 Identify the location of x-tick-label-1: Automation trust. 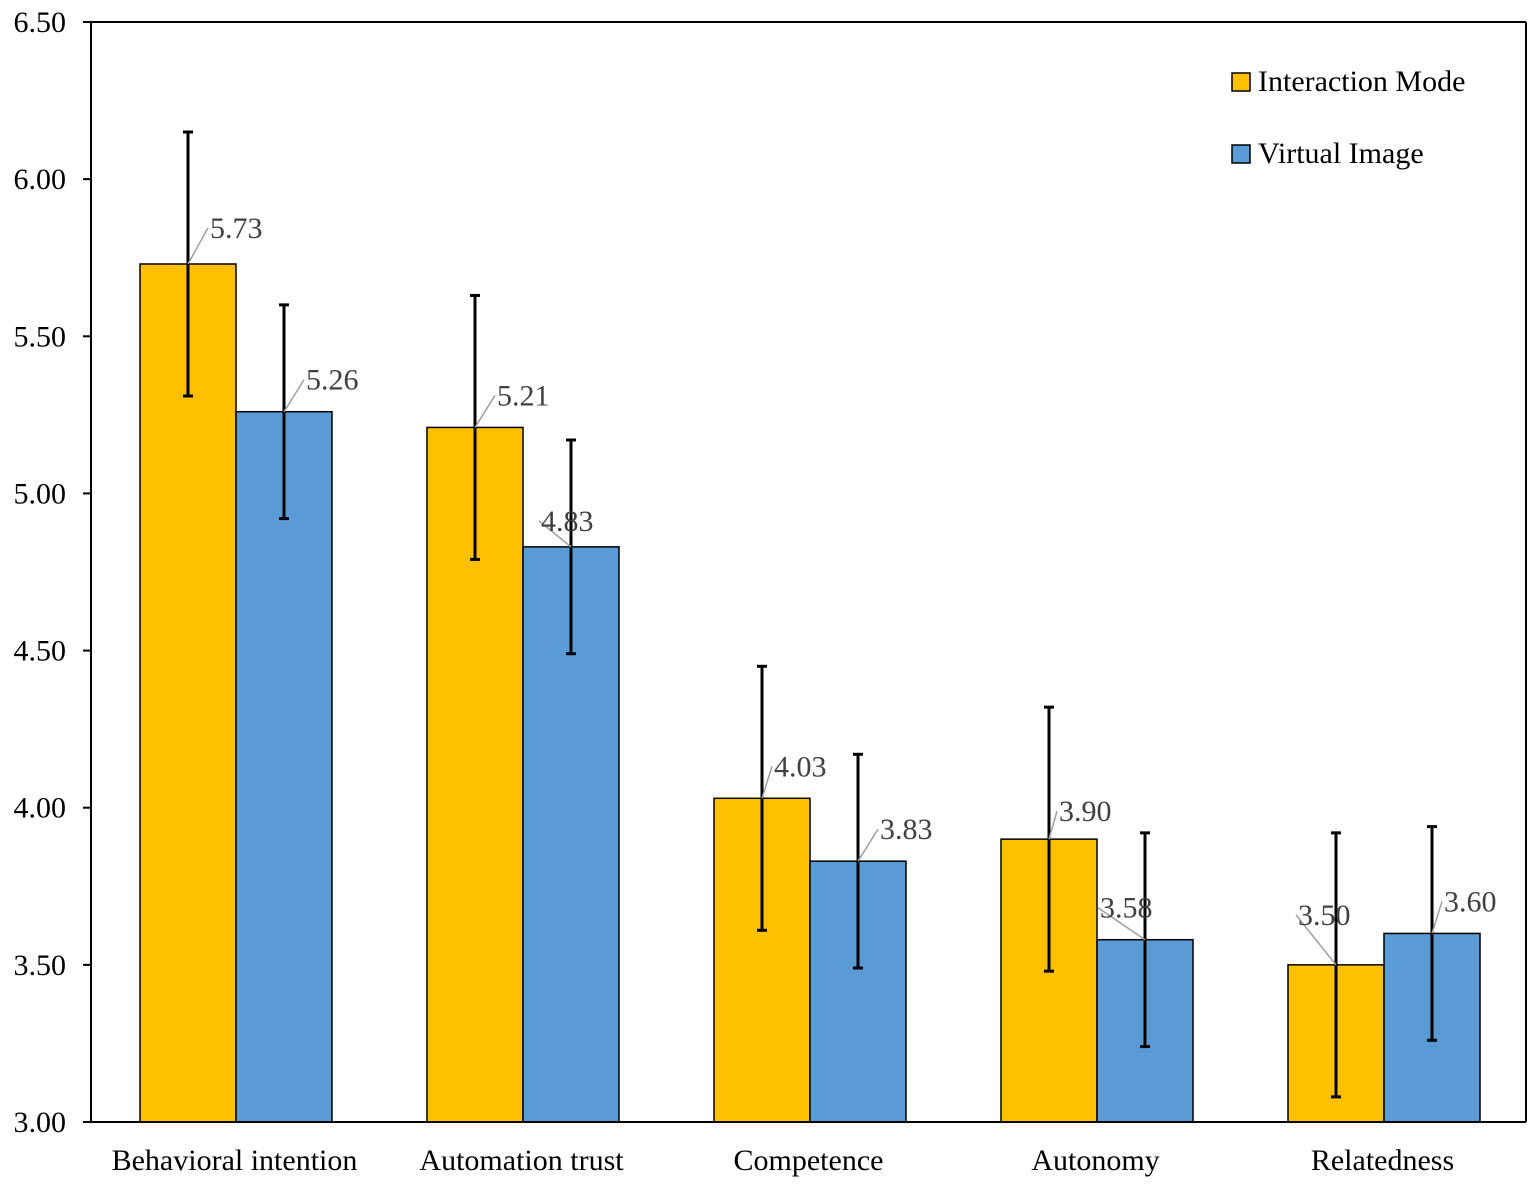
(521, 1160).